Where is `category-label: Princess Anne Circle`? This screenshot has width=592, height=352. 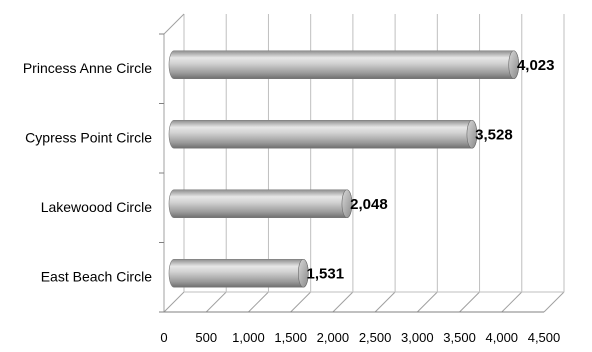 category-label: Princess Anne Circle is located at coordinates (87, 68).